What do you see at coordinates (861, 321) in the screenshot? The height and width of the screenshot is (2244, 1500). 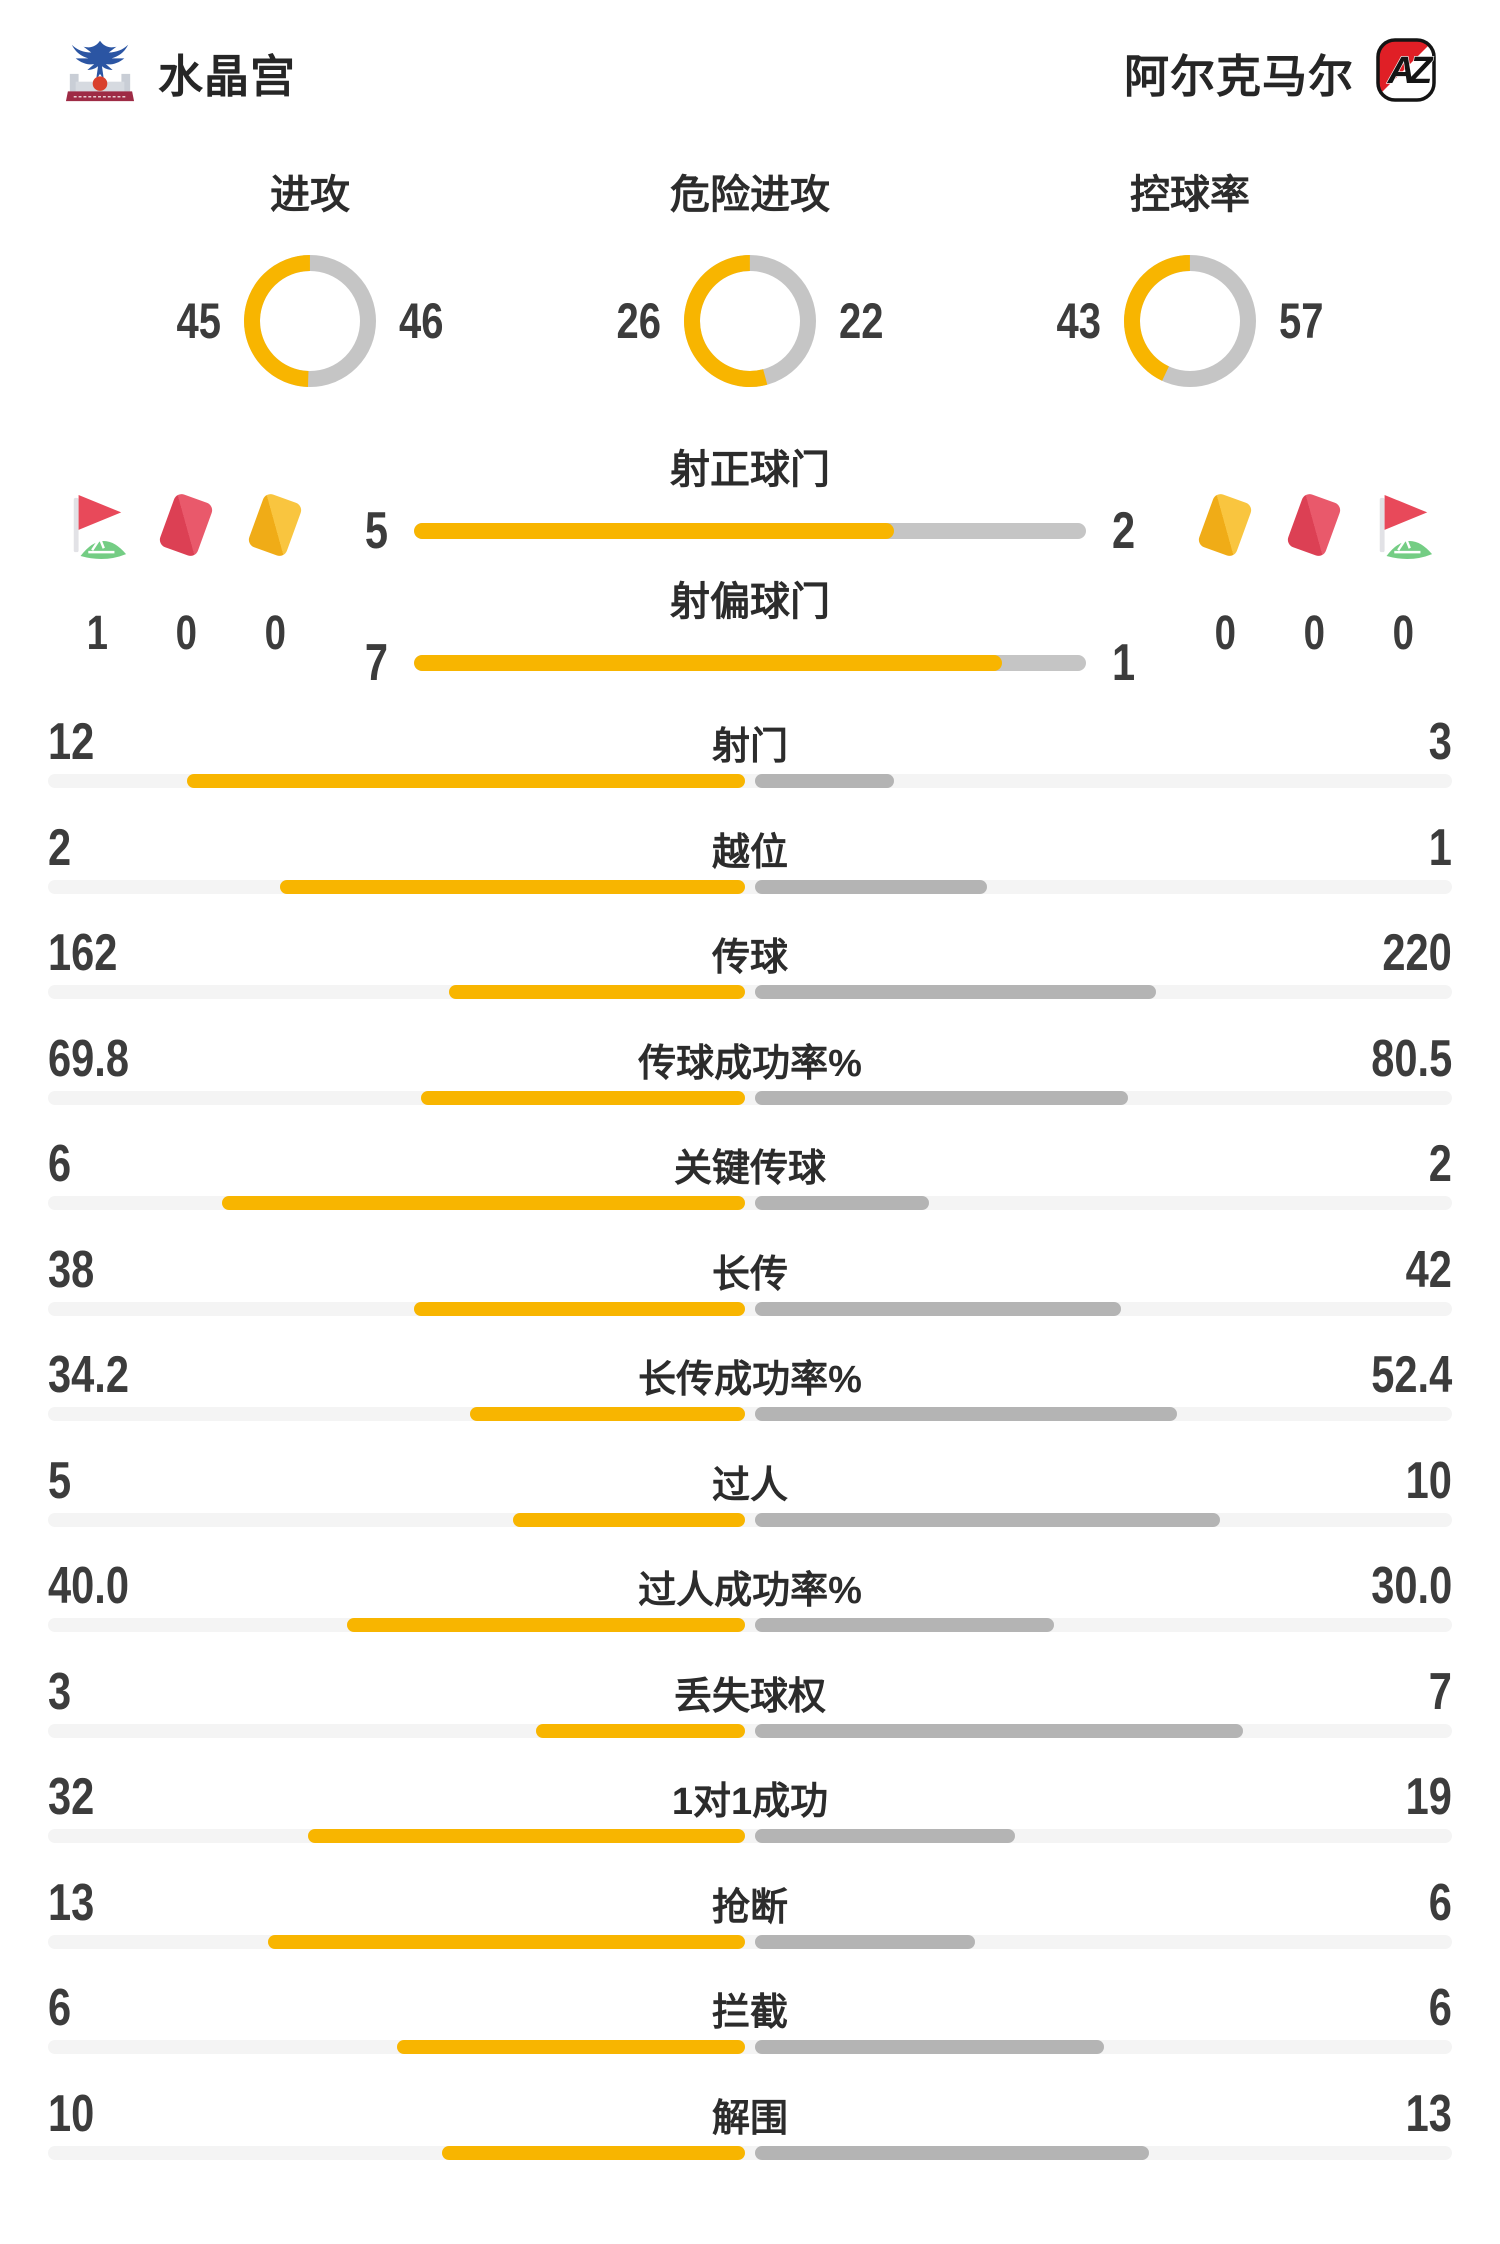 I see `donut-away-value: 22` at bounding box center [861, 321].